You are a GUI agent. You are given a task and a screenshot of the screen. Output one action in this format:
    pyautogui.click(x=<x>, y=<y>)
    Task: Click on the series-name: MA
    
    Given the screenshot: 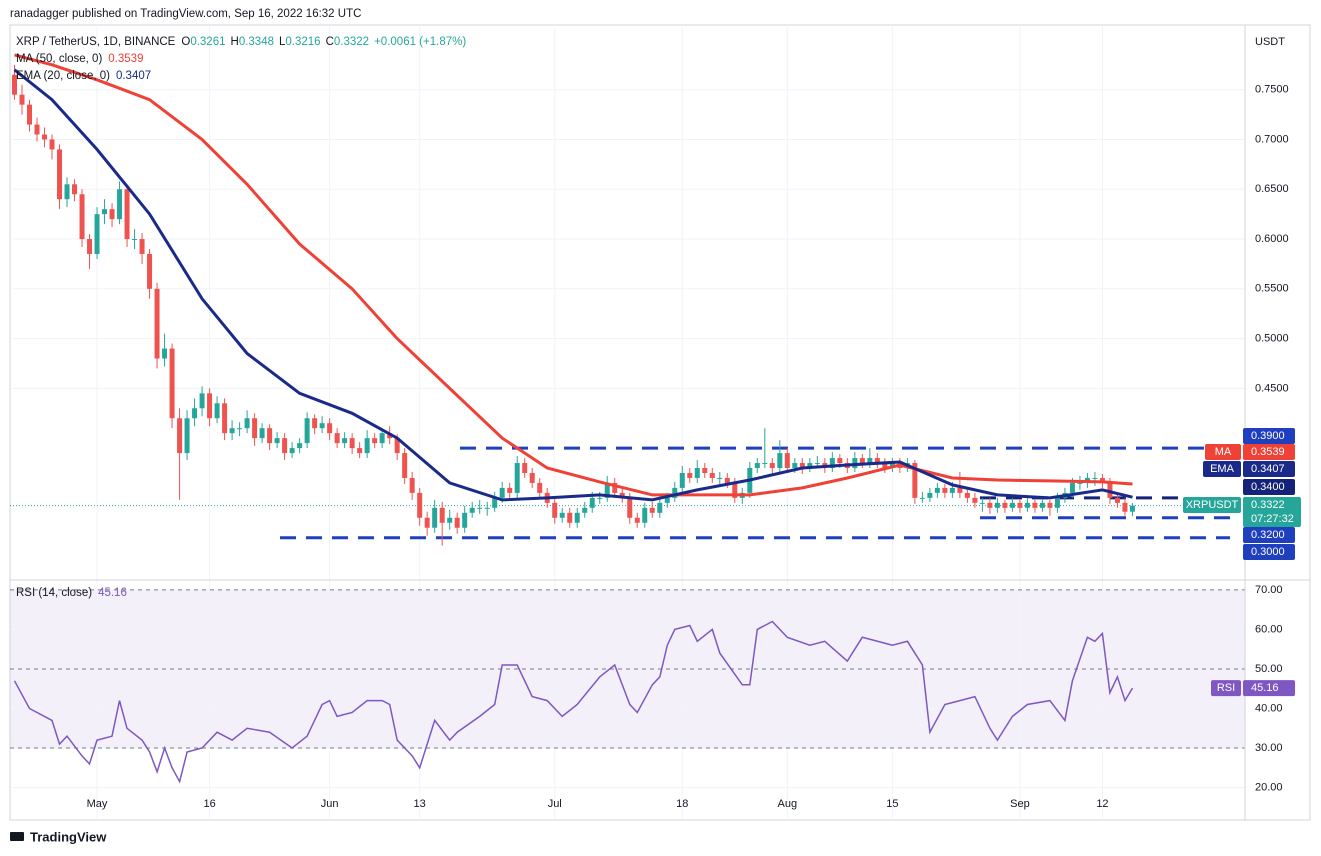 What is the action you would take?
    pyautogui.click(x=1223, y=452)
    